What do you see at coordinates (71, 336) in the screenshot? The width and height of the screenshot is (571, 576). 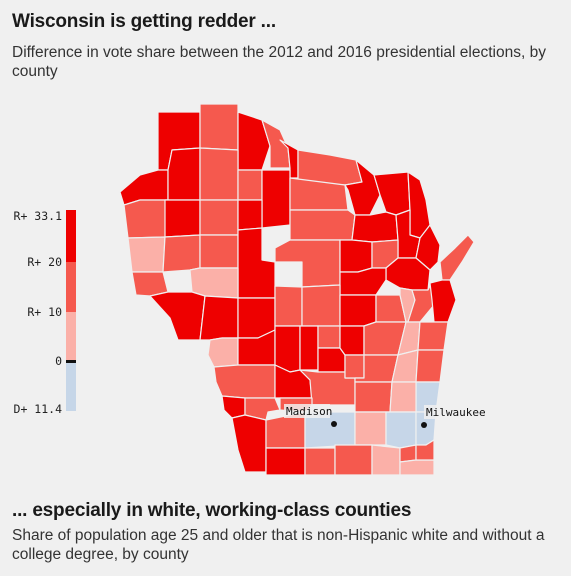 I see `legend-swatch-light-red` at bounding box center [71, 336].